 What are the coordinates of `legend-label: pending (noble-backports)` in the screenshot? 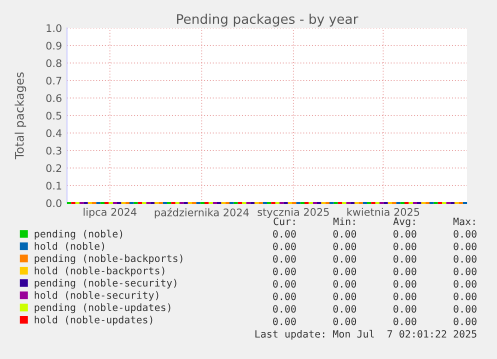 It's located at (108, 259).